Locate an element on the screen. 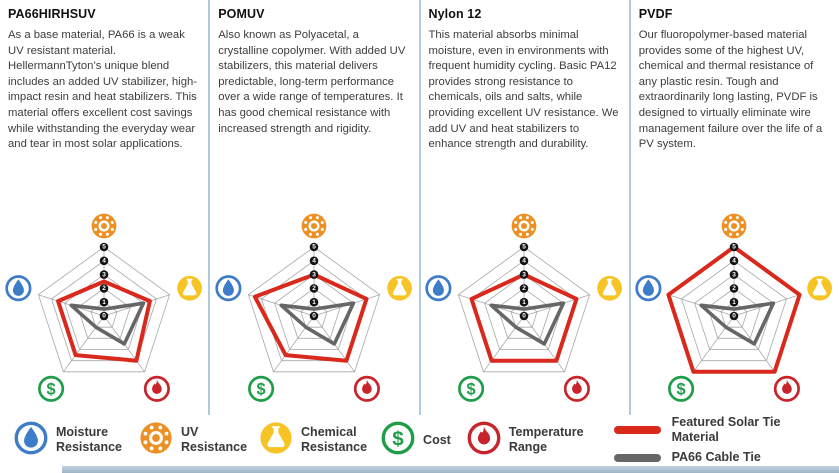 This screenshot has width=839, height=473. legend-label: Moisture Resistance is located at coordinates (89, 439).